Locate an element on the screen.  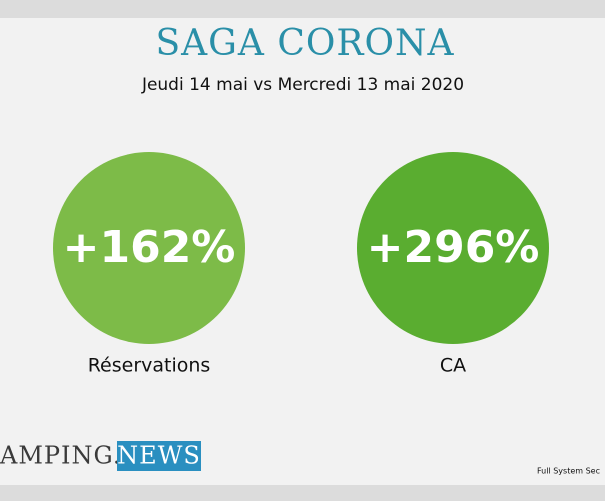
logo-text: AMPING. is located at coordinates (60, 456).